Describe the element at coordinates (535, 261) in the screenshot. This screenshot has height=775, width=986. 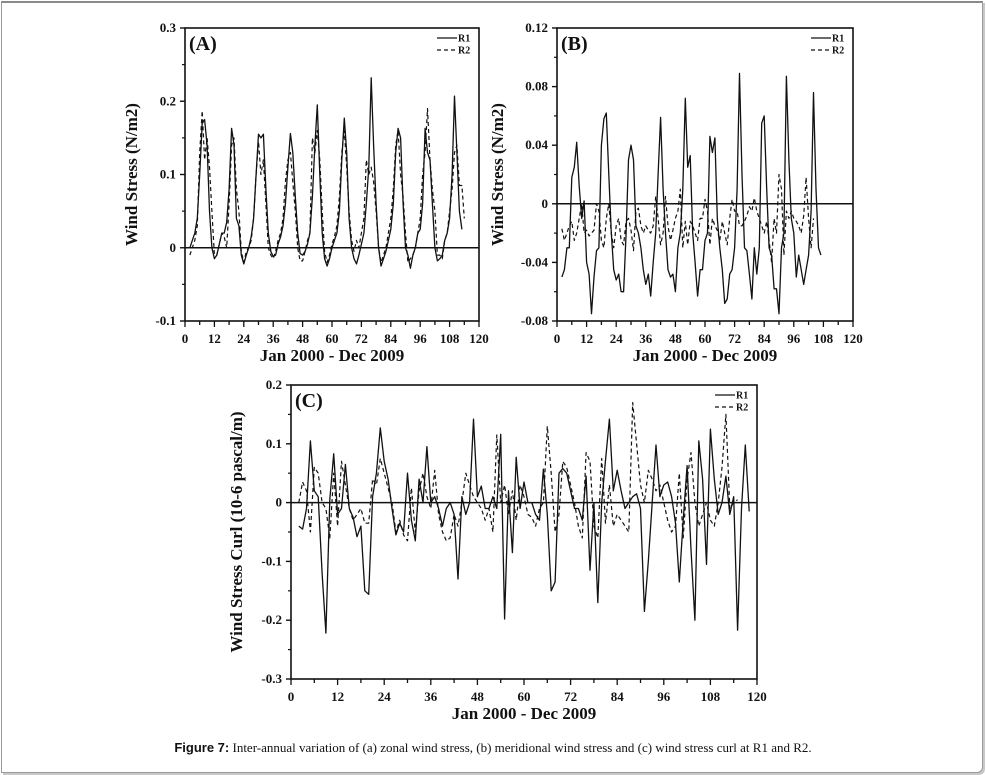
I see `y-tick-label: -0.04` at that location.